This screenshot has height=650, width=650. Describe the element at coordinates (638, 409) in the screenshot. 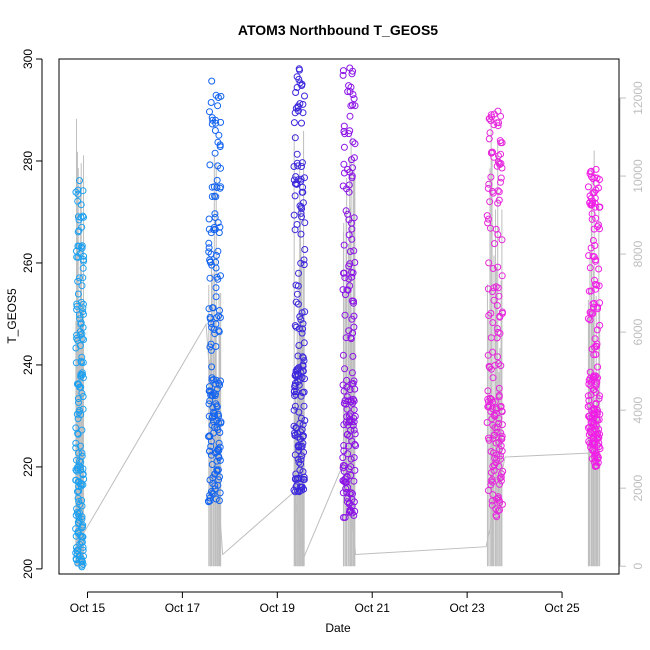

I see `y2-tick-label: 4000` at that location.